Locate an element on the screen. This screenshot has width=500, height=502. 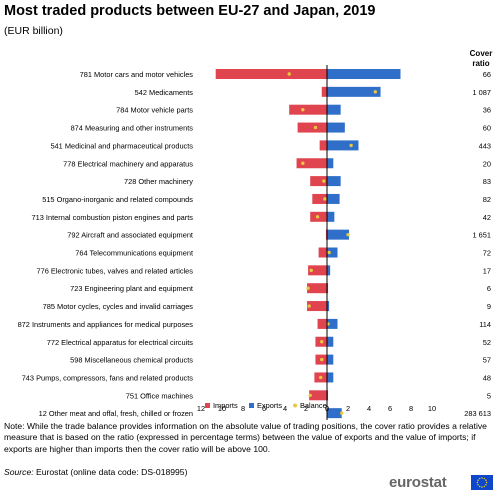
cover-ratio-value: 1 651 is located at coordinates (482, 235).